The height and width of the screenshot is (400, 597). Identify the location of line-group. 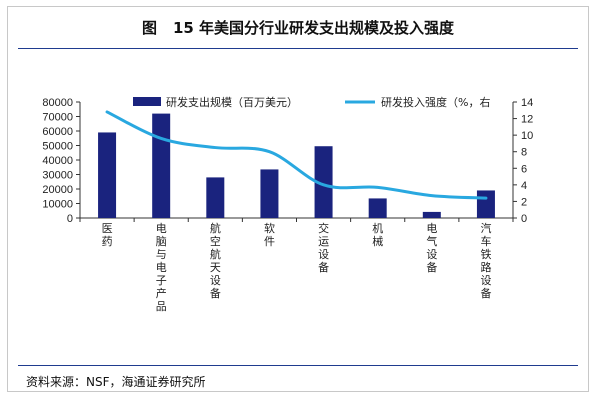
(296, 155).